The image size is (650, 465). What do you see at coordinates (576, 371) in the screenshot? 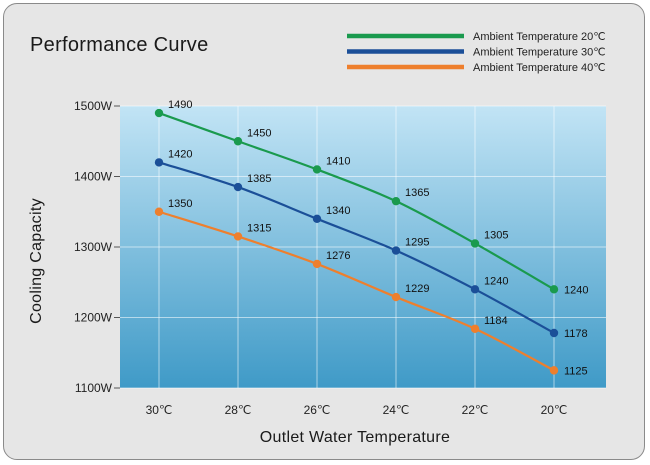
I see `data-label: 1125` at bounding box center [576, 371].